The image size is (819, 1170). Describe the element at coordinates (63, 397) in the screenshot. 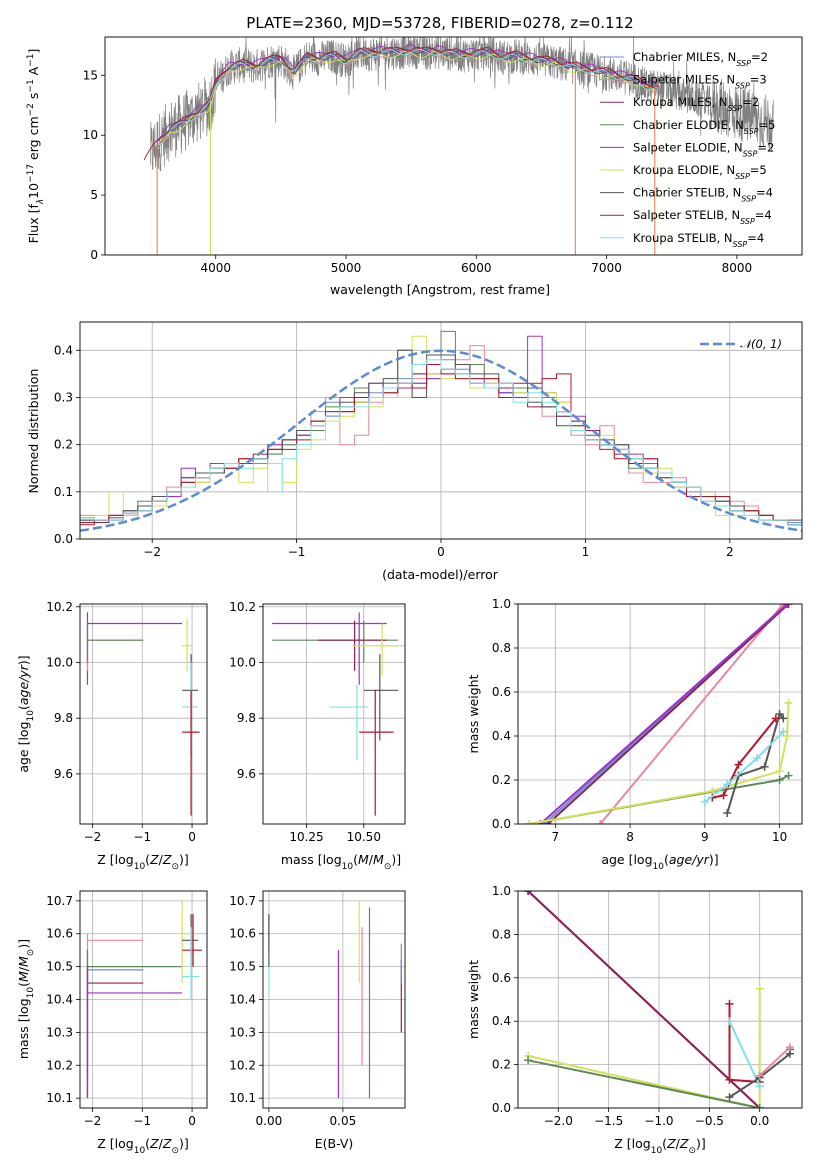

I see `y-tick-label: 0.3` at that location.